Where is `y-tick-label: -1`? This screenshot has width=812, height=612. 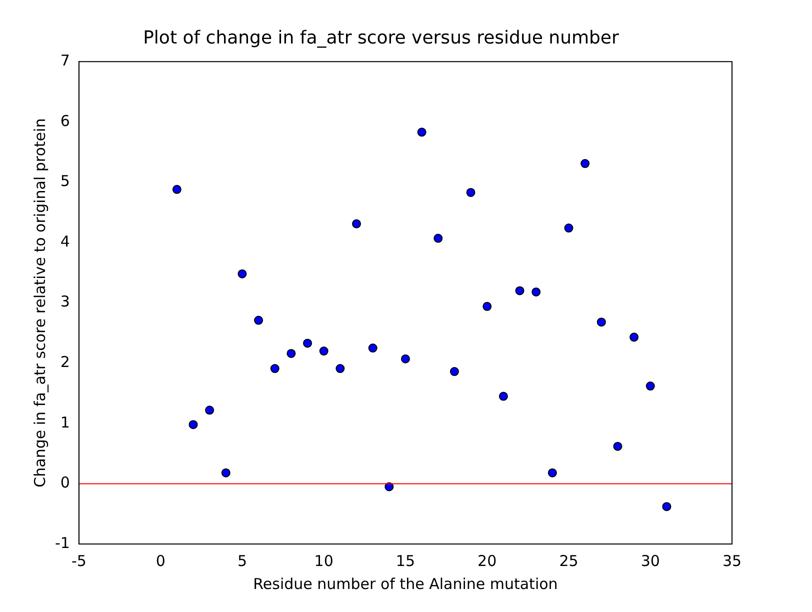
y-tick-label: -1 is located at coordinates (62, 543).